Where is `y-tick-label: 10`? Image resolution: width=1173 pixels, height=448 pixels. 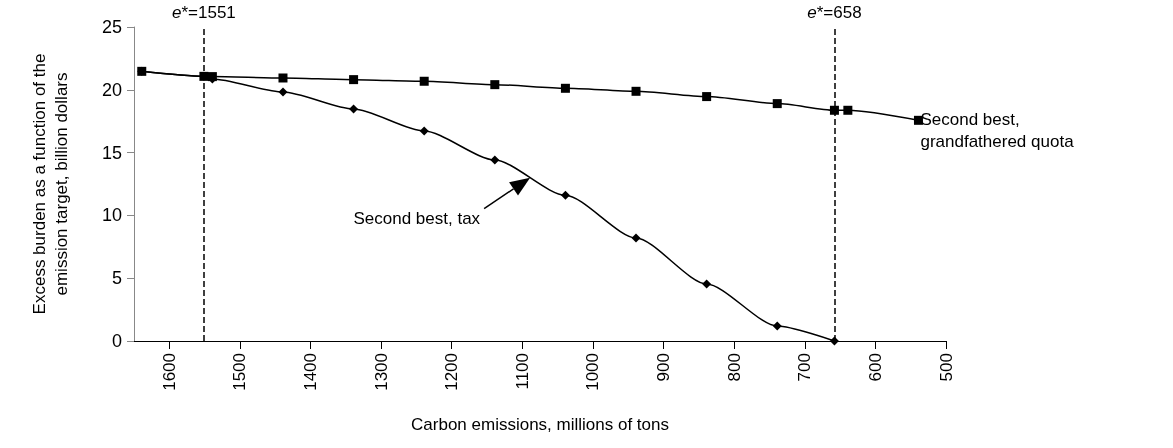 y-tick-label: 10 is located at coordinates (111, 215).